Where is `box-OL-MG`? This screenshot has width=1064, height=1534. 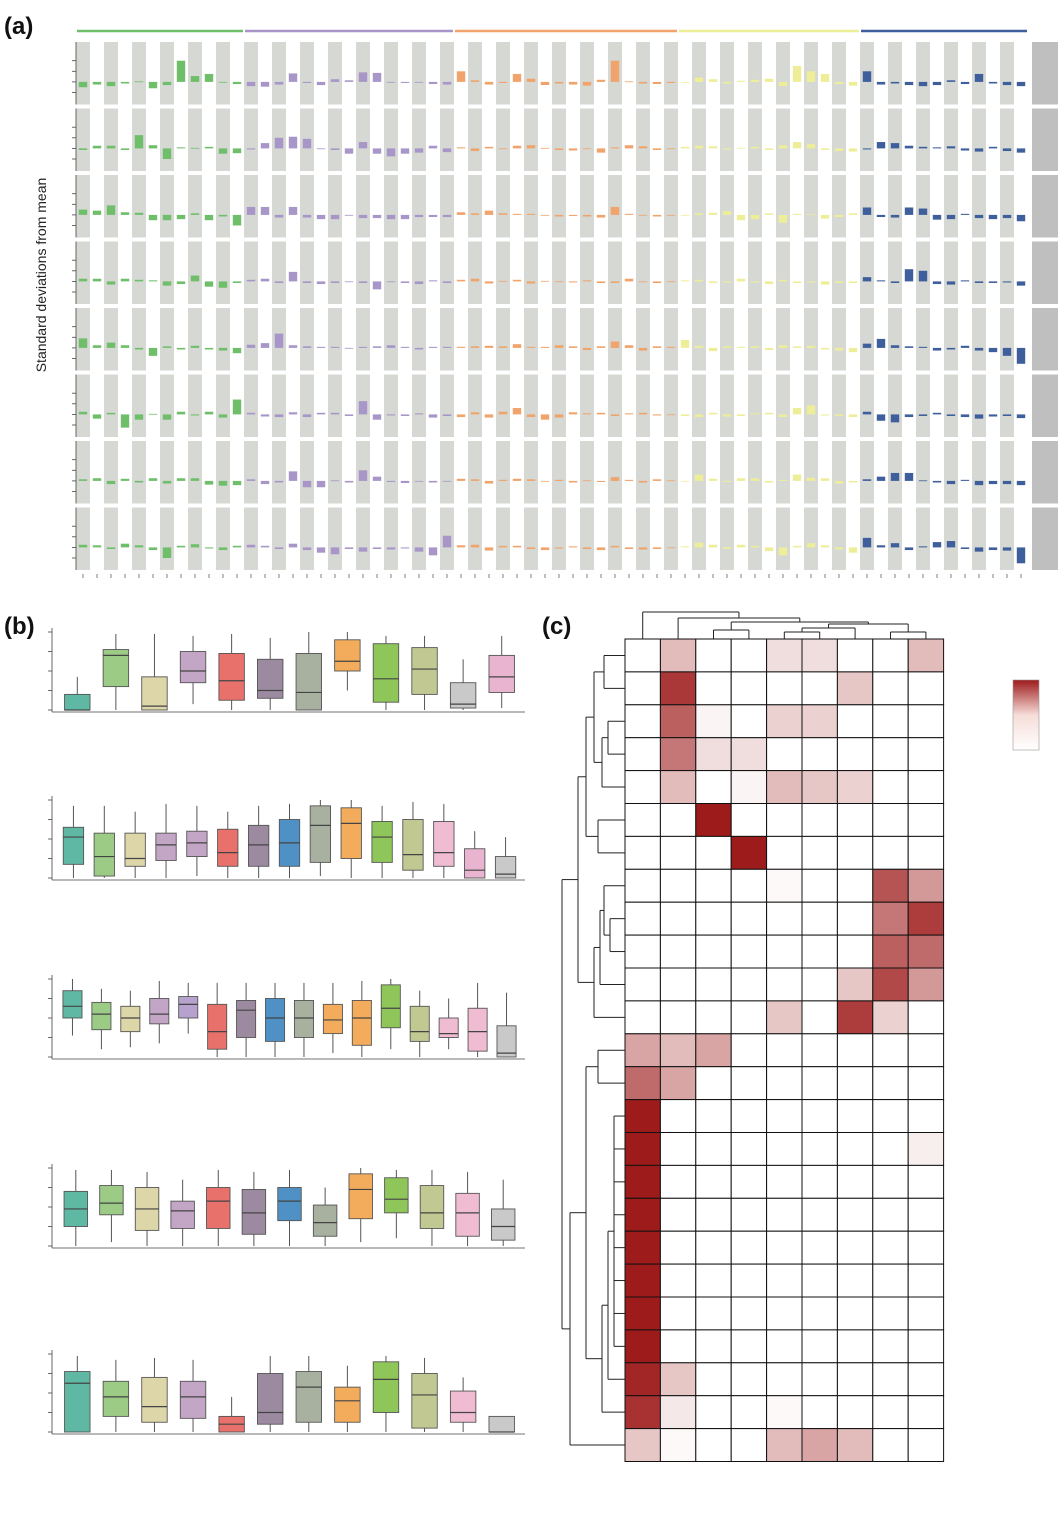 box-OL-MG is located at coordinates (361, 1023).